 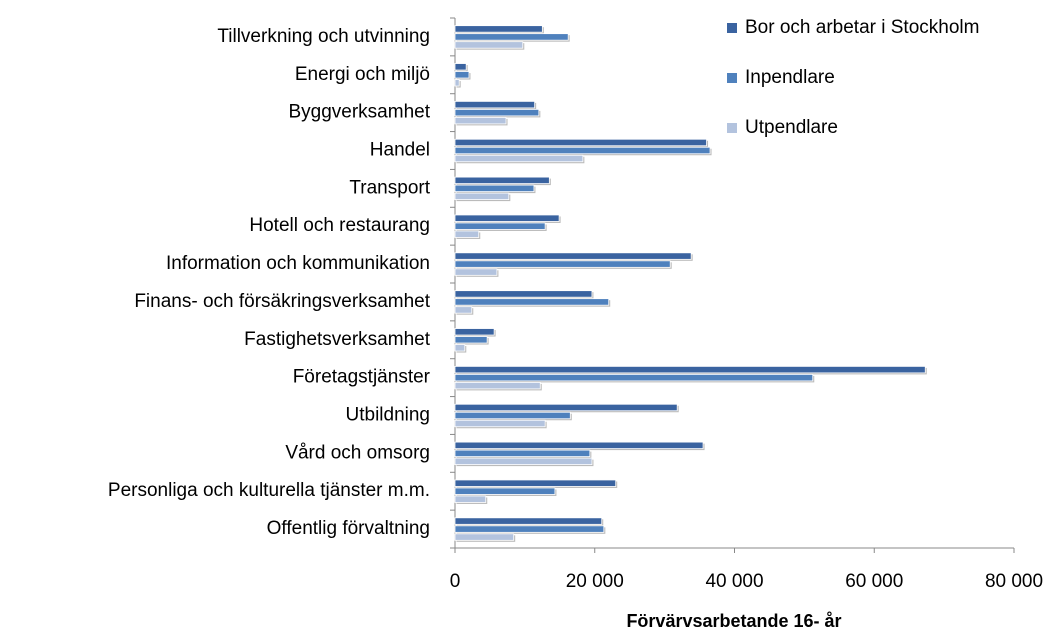 I want to click on x-tick-label: 0, so click(x=455, y=581).